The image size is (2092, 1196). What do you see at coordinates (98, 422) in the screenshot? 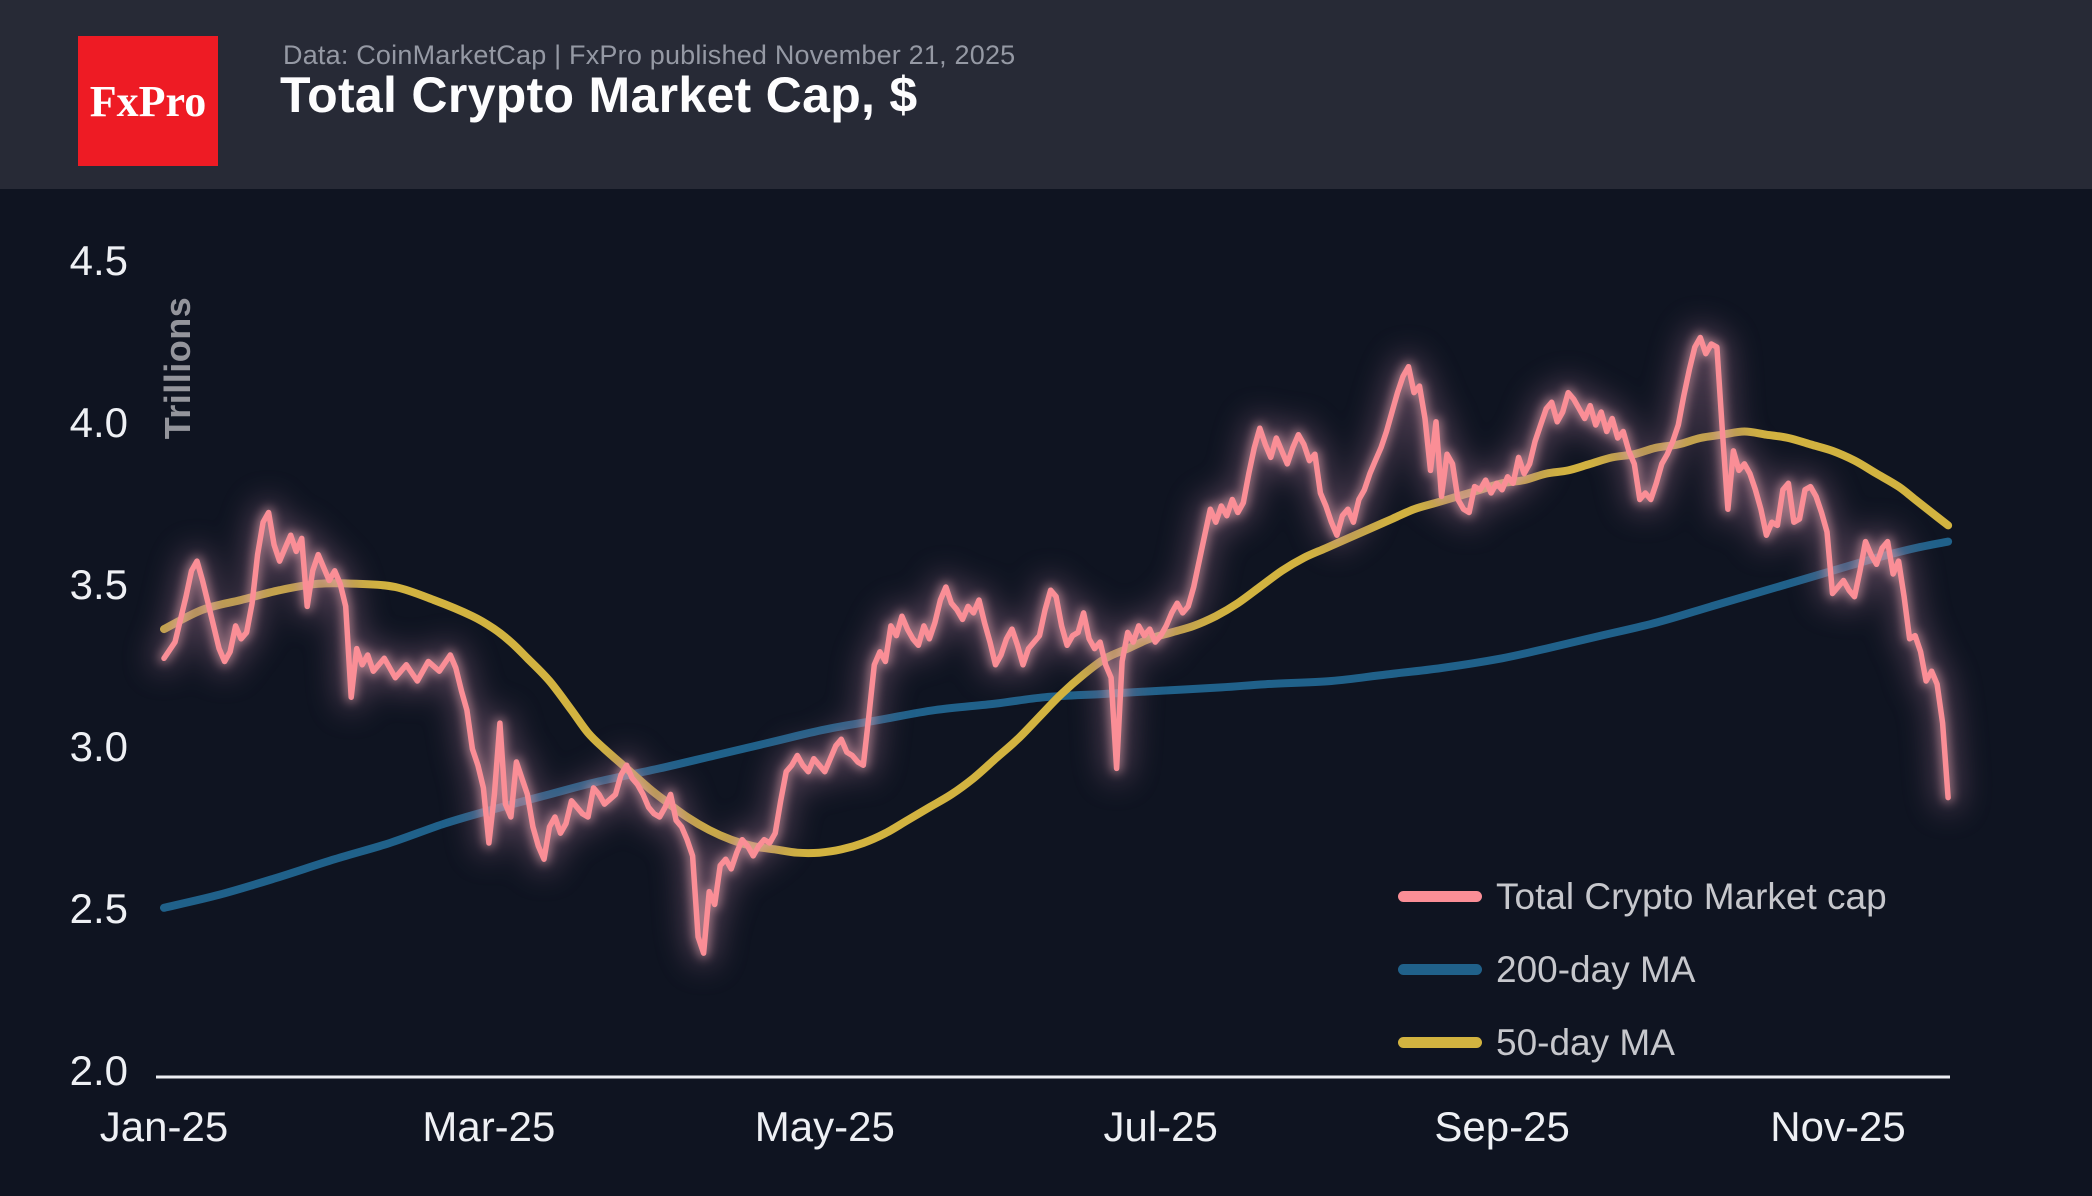
I see `y-tick-4.0: 4.0` at bounding box center [98, 422].